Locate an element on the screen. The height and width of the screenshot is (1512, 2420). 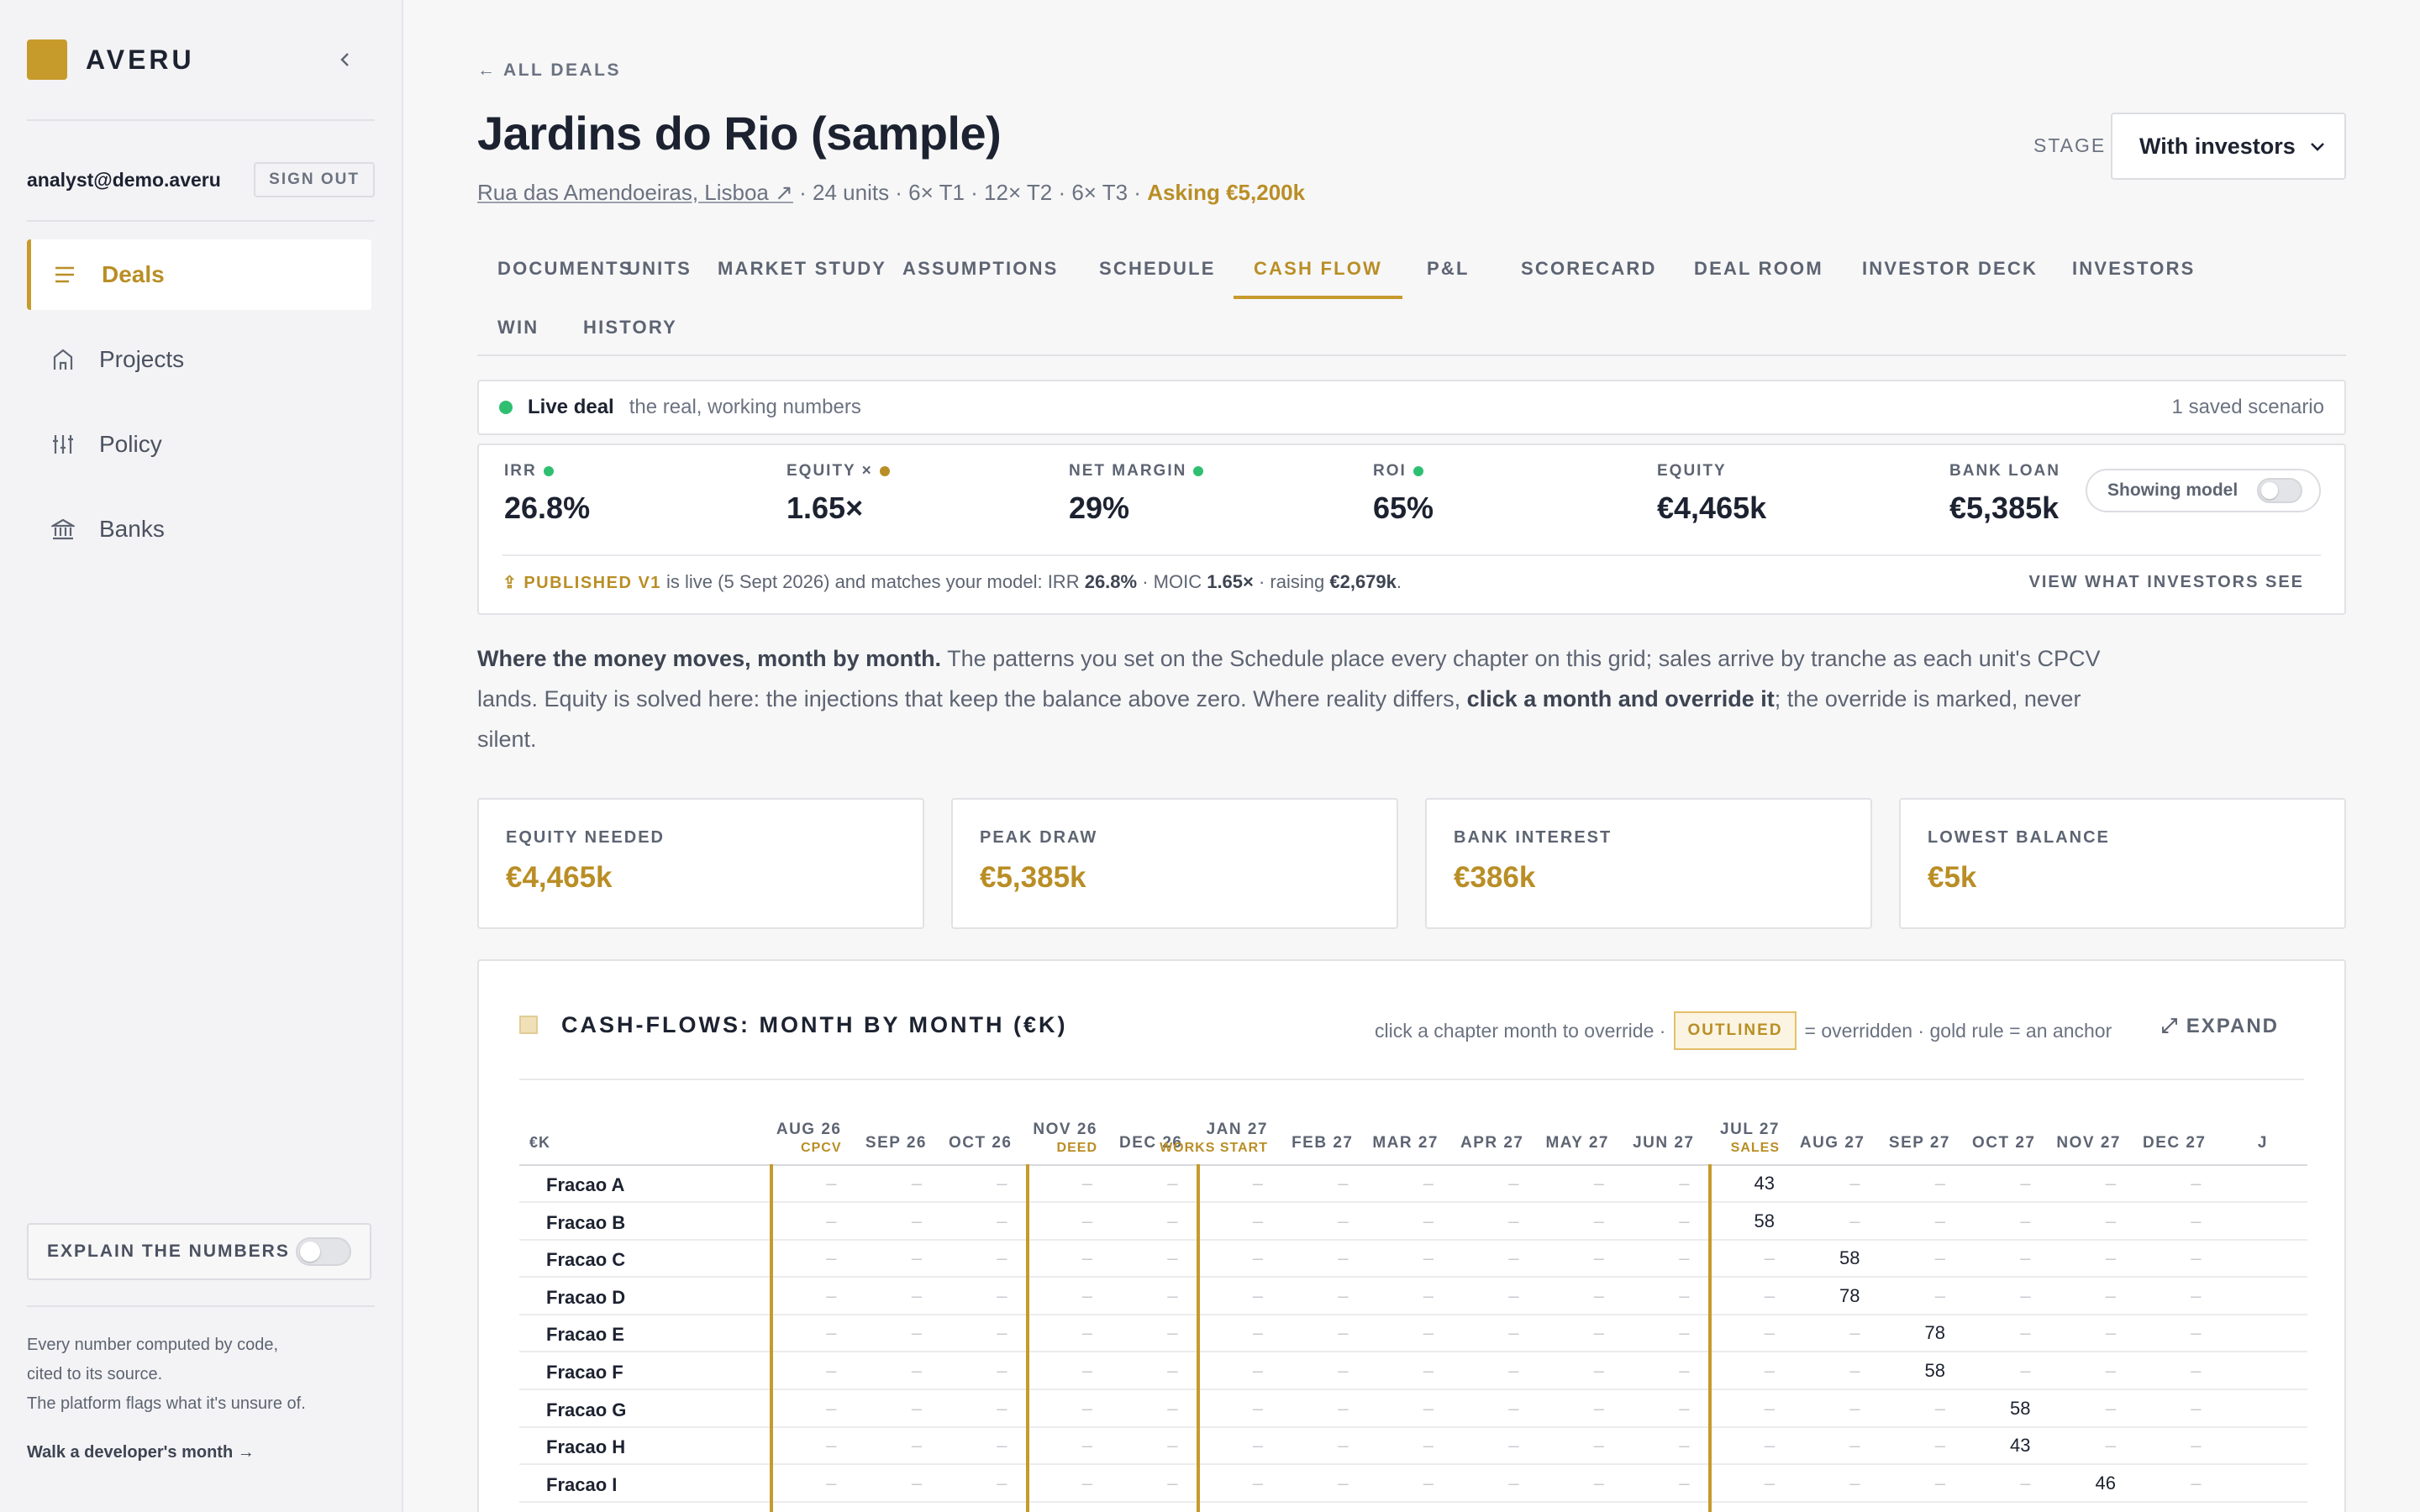
collapse-sidebar-icon is located at coordinates (345, 59).